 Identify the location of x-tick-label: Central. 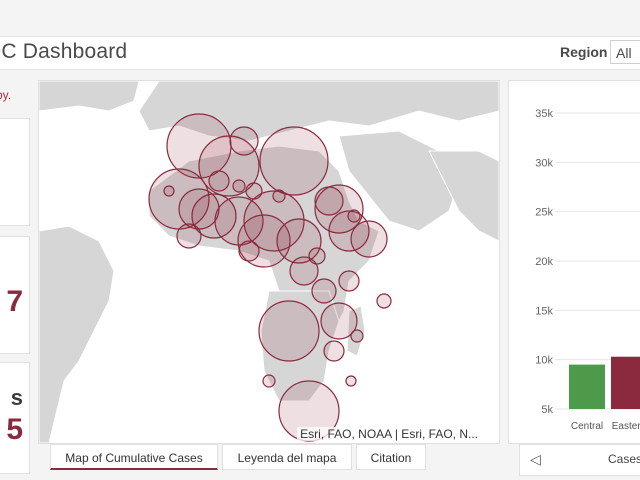
(587, 426).